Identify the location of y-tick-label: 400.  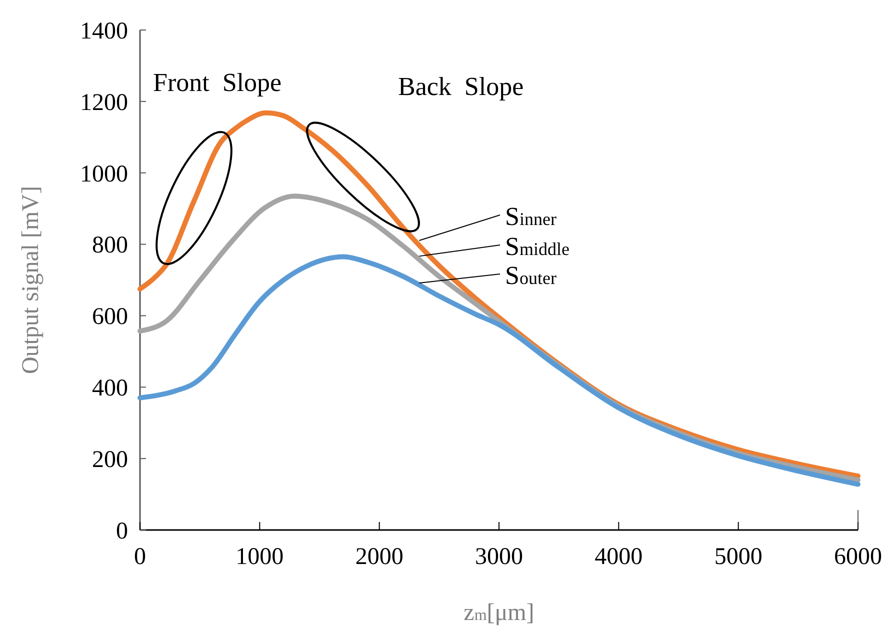
(110, 389).